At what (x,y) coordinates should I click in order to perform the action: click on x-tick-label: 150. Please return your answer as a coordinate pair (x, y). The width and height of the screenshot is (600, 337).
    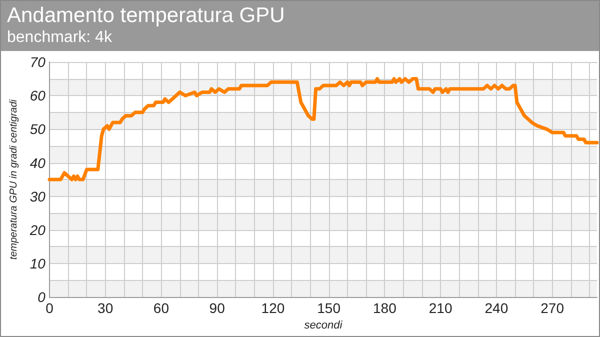
    Looking at the image, I should click on (329, 308).